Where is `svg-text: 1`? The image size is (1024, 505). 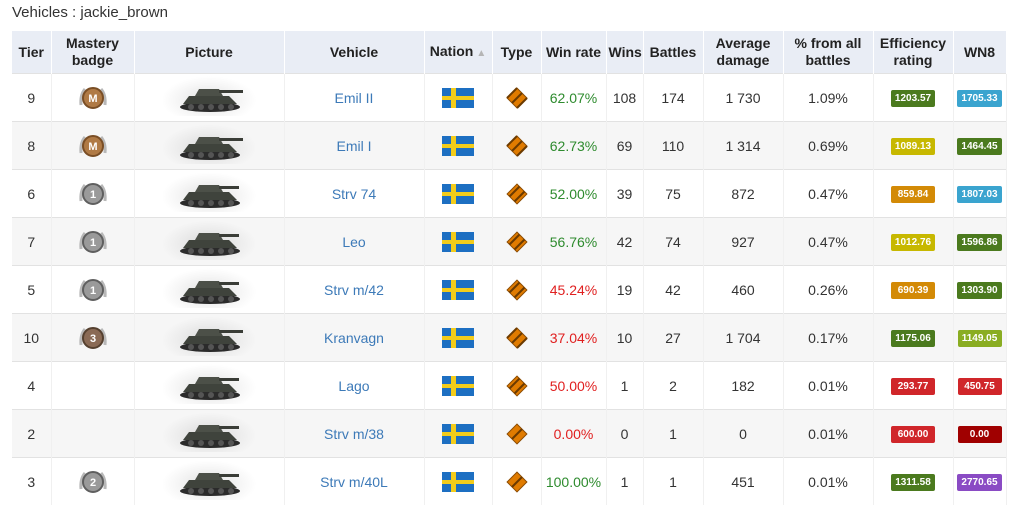 svg-text: 1 is located at coordinates (92, 243).